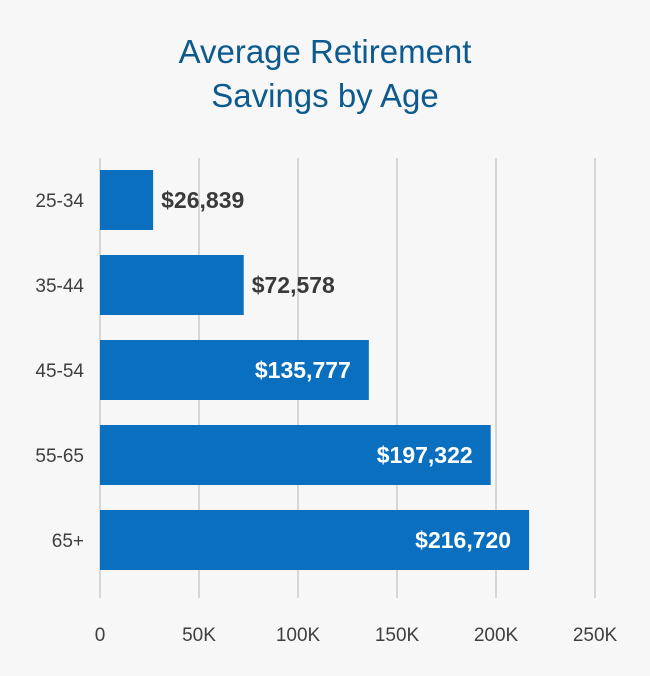 This screenshot has height=676, width=650. I want to click on x-tick-label-4: 200K, so click(496, 635).